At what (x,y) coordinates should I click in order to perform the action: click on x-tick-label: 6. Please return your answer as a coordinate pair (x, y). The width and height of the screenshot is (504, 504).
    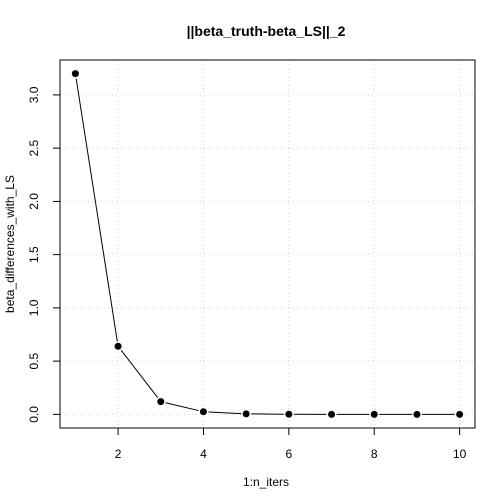
    Looking at the image, I should click on (289, 454).